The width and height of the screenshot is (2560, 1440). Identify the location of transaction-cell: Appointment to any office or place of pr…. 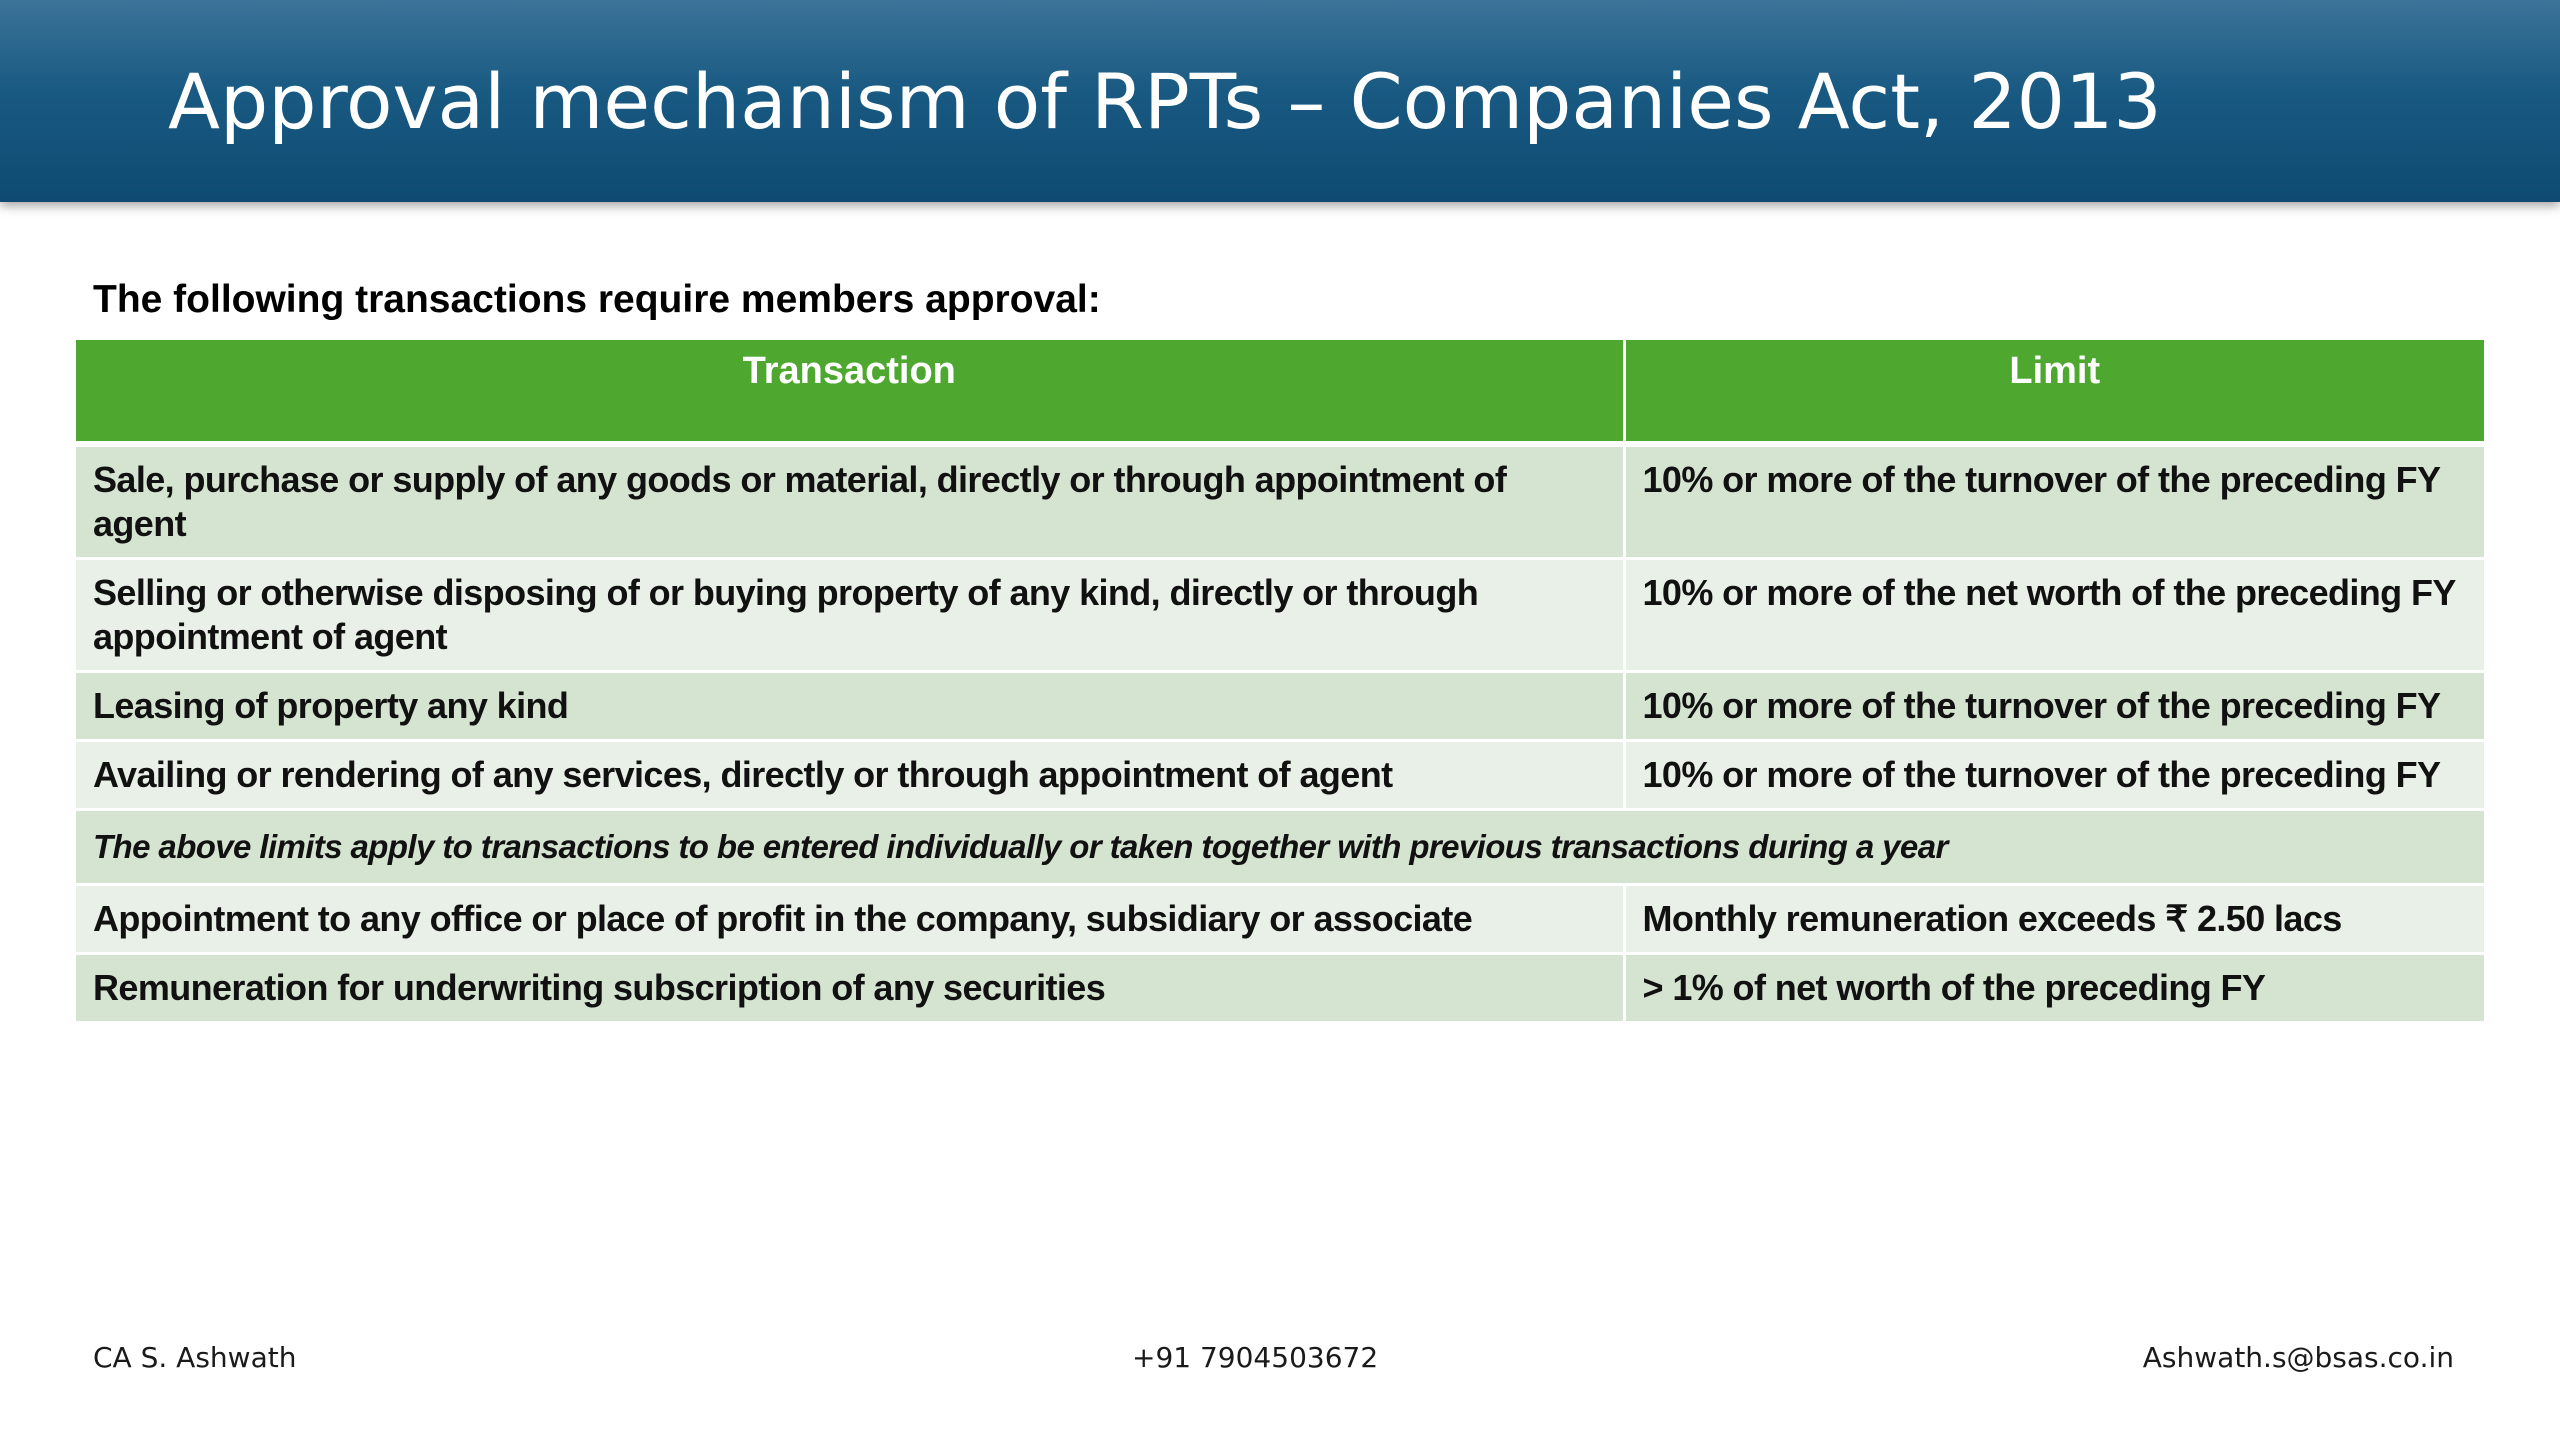
(851, 919).